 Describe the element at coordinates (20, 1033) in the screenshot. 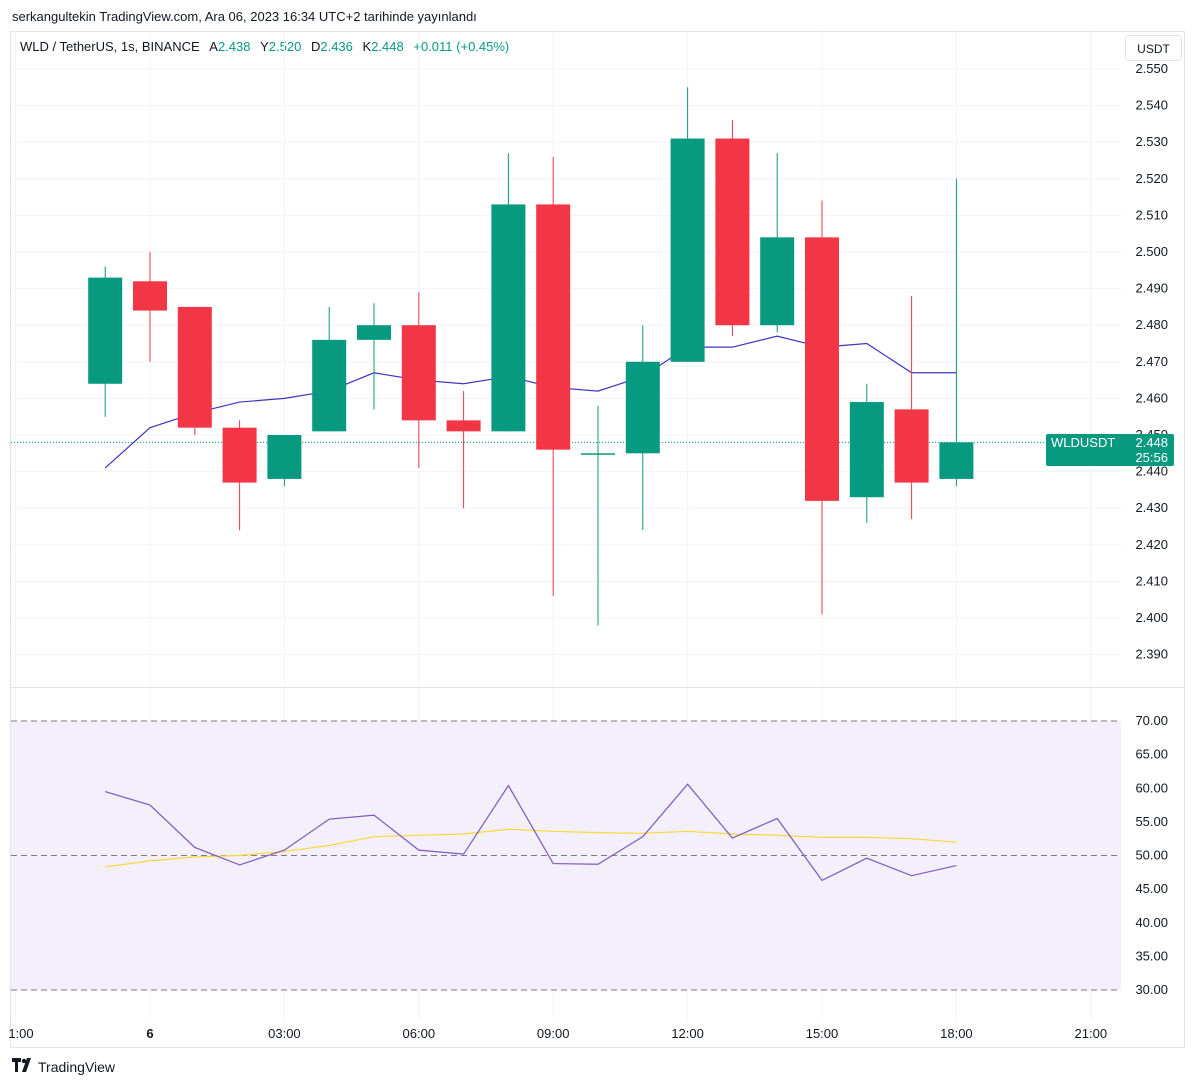

I see `time-tick-label: 1:00` at that location.